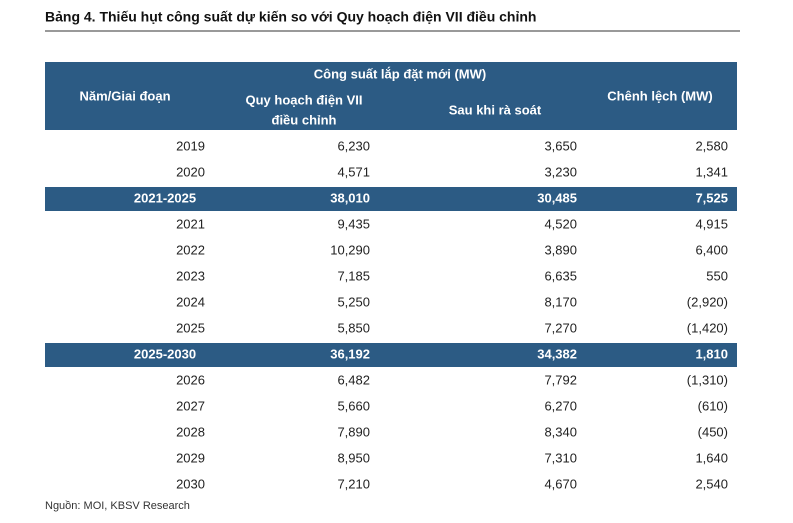 This screenshot has height=523, width=793. What do you see at coordinates (560, 249) in the screenshot?
I see `cell: 3,890` at bounding box center [560, 249].